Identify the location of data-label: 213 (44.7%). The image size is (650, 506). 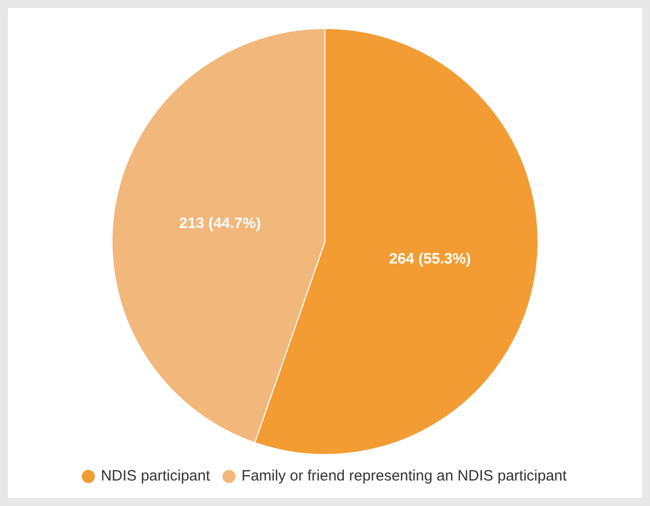
(220, 223).